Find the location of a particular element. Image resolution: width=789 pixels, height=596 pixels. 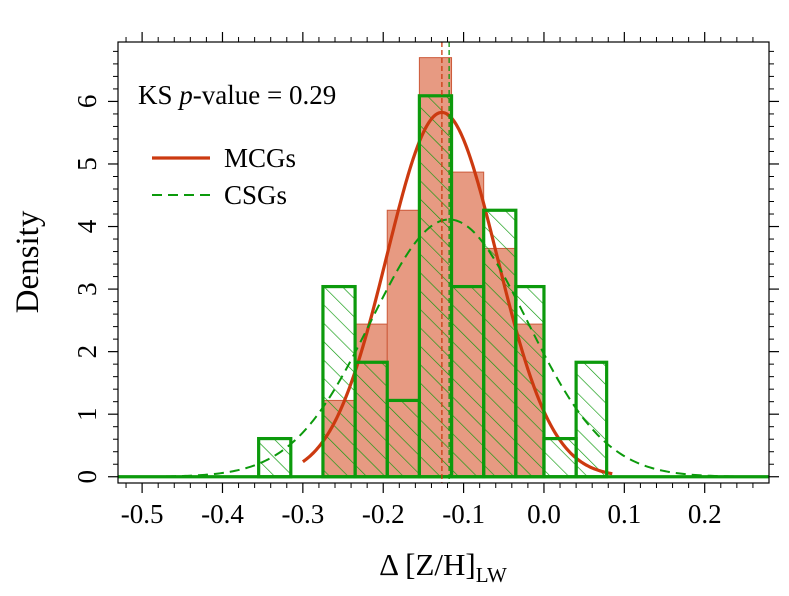

x-axis-label-sub: LW is located at coordinates (491, 575).